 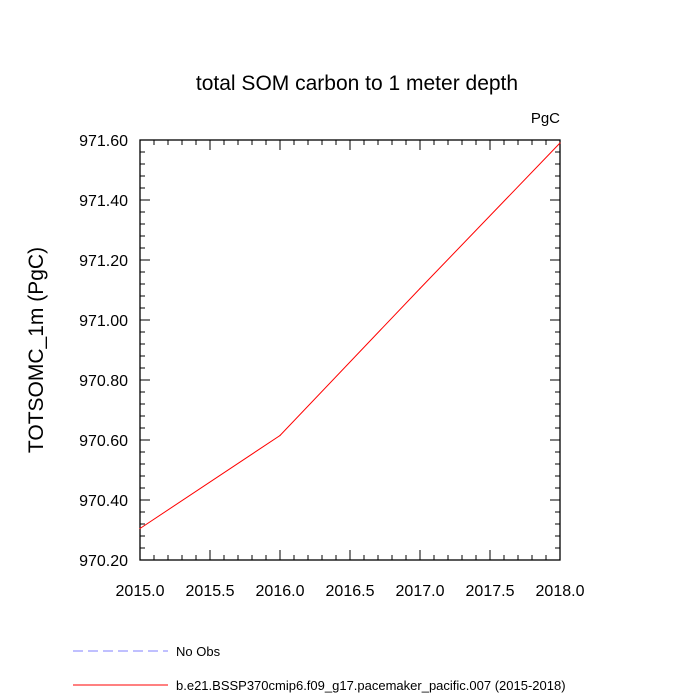 I want to click on y-tick-label: 970.60, so click(x=103, y=441).